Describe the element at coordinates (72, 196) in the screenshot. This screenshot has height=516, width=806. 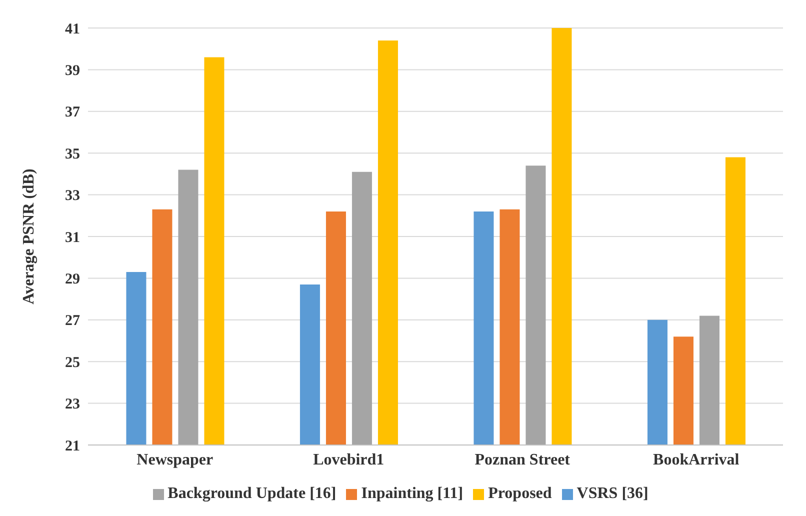
I see `y-tick-label: 33` at that location.